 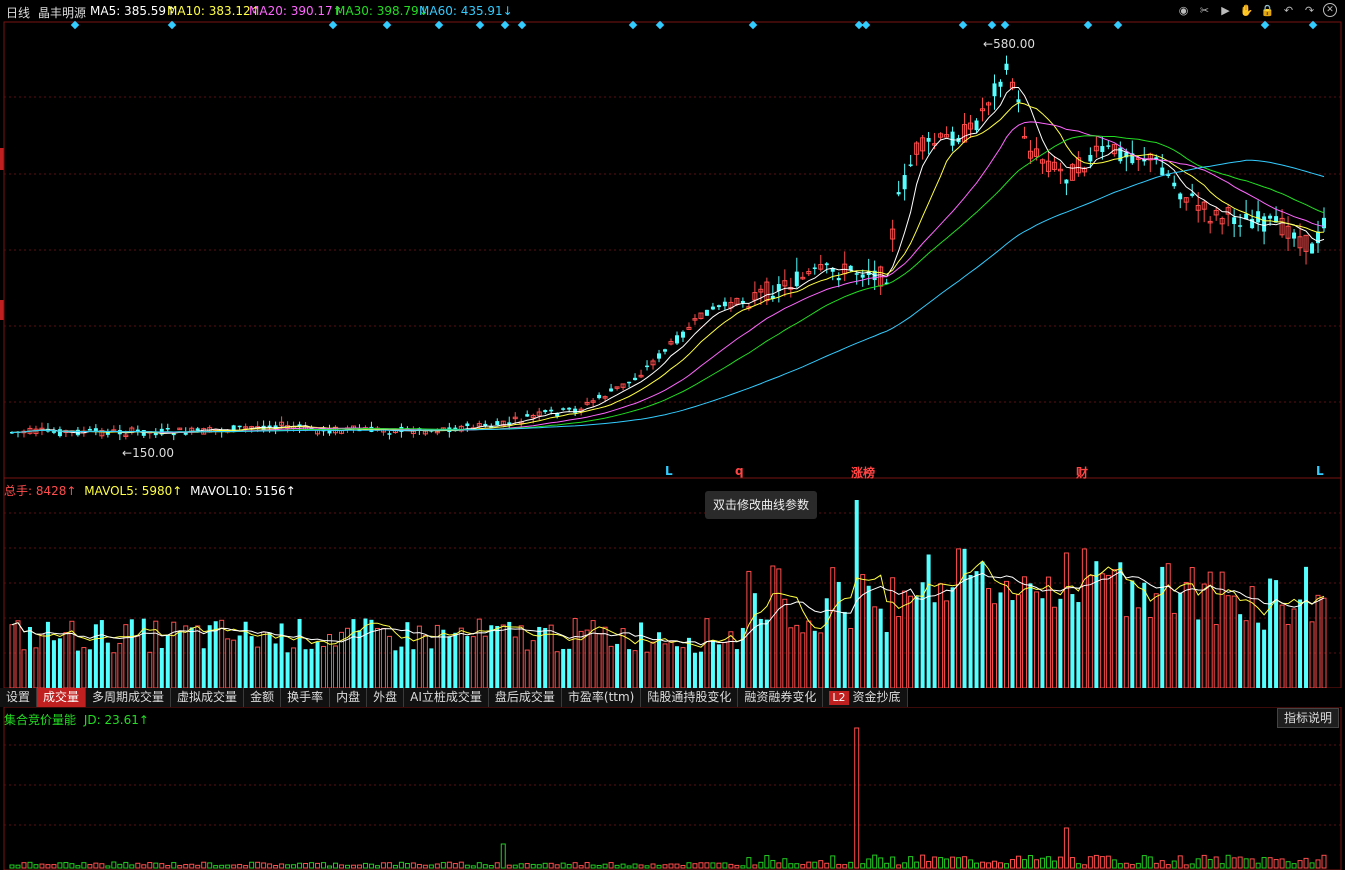 I want to click on tab-0: 设置, so click(x=19, y=697).